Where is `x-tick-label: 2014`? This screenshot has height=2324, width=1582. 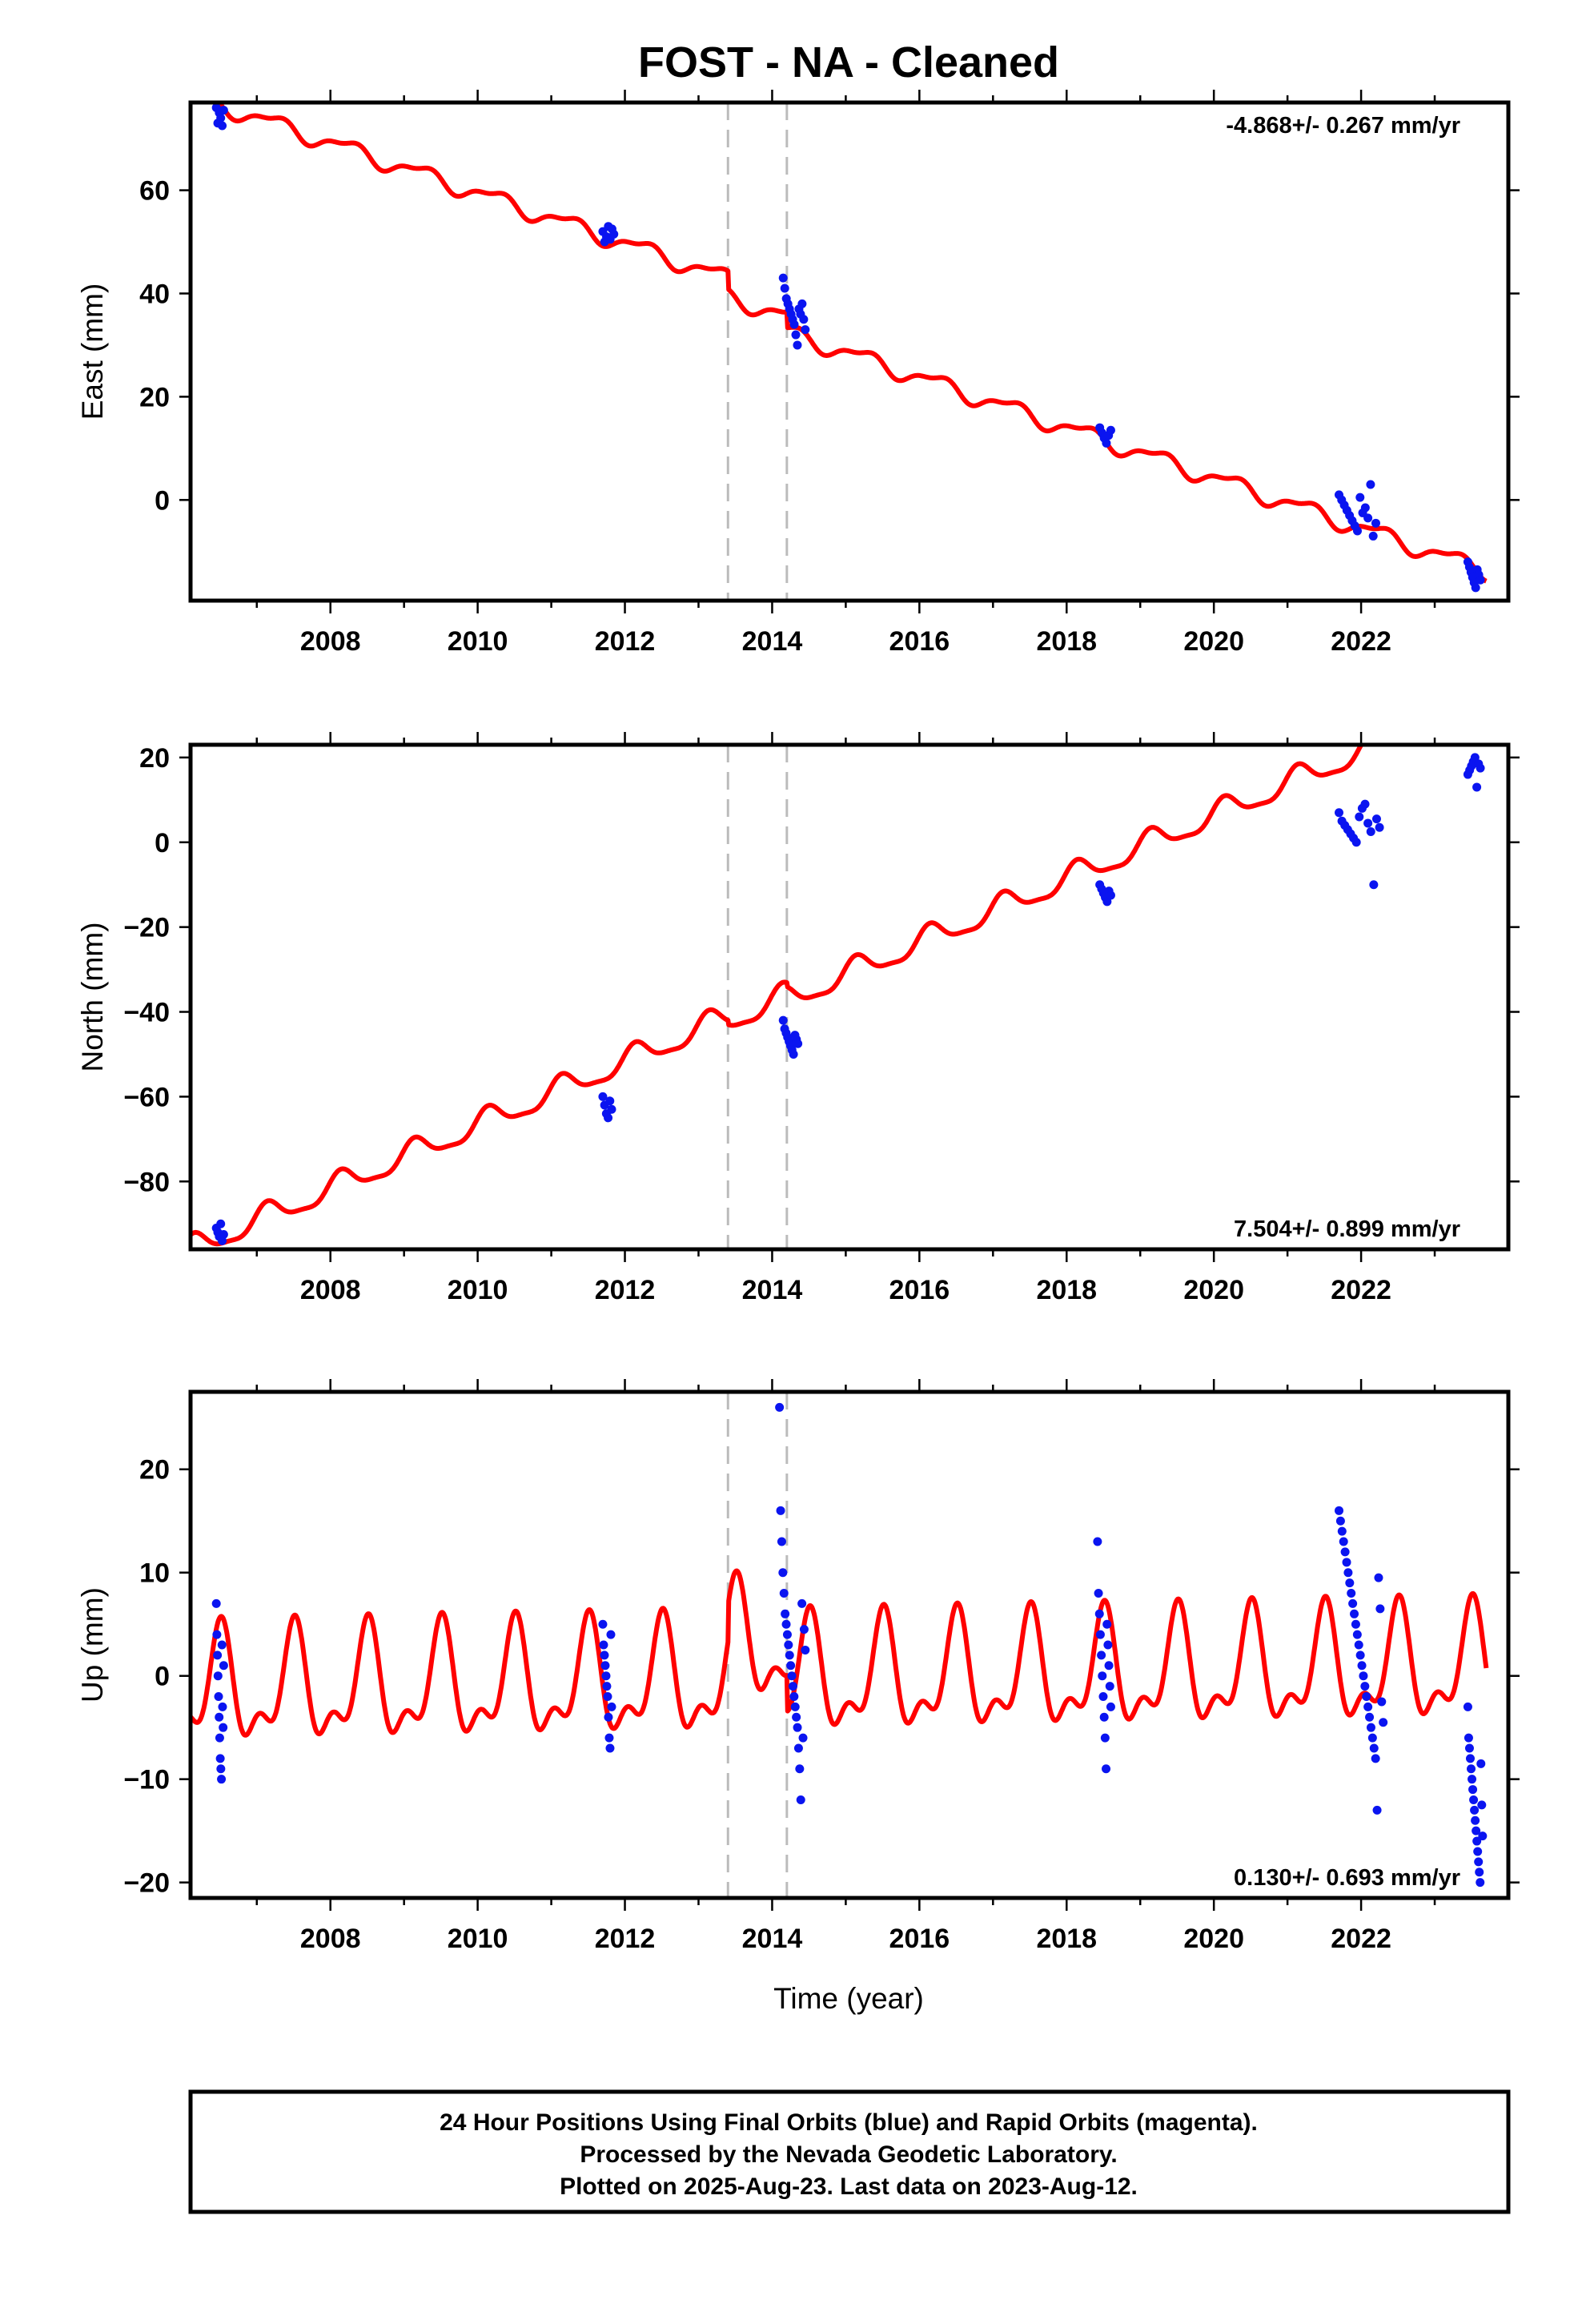 x-tick-label: 2014 is located at coordinates (772, 1939).